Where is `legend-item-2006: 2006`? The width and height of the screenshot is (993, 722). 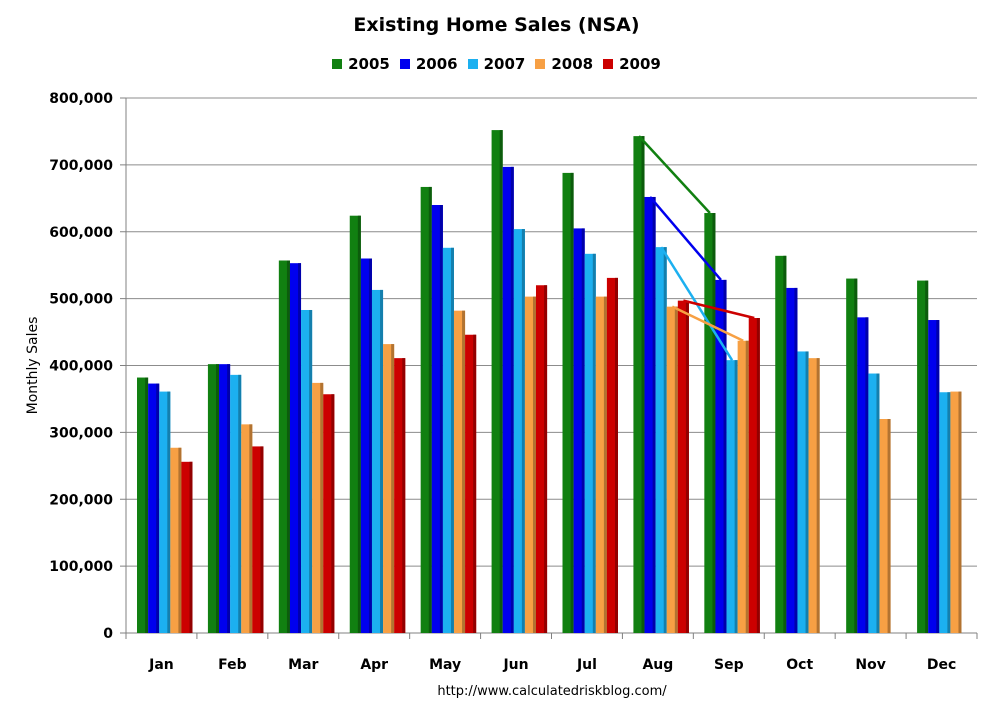
legend-item-2006: 2006 is located at coordinates (428, 64).